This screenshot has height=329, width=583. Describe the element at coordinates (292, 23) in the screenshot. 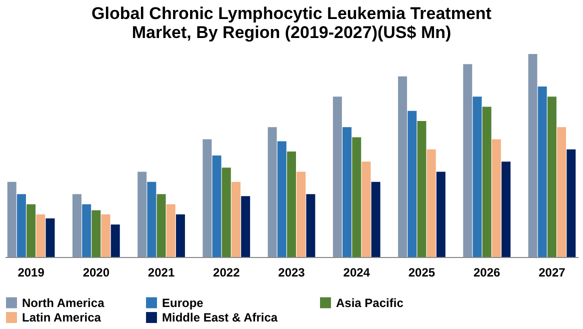

I see `chart-title: Global Chronic Lymphocytic Leukemia Treatment Market, By Region (2019-2027)(US$ Mn)` at that location.